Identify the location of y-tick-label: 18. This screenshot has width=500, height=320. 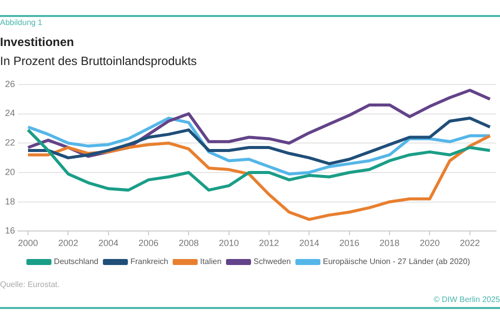
(10, 201).